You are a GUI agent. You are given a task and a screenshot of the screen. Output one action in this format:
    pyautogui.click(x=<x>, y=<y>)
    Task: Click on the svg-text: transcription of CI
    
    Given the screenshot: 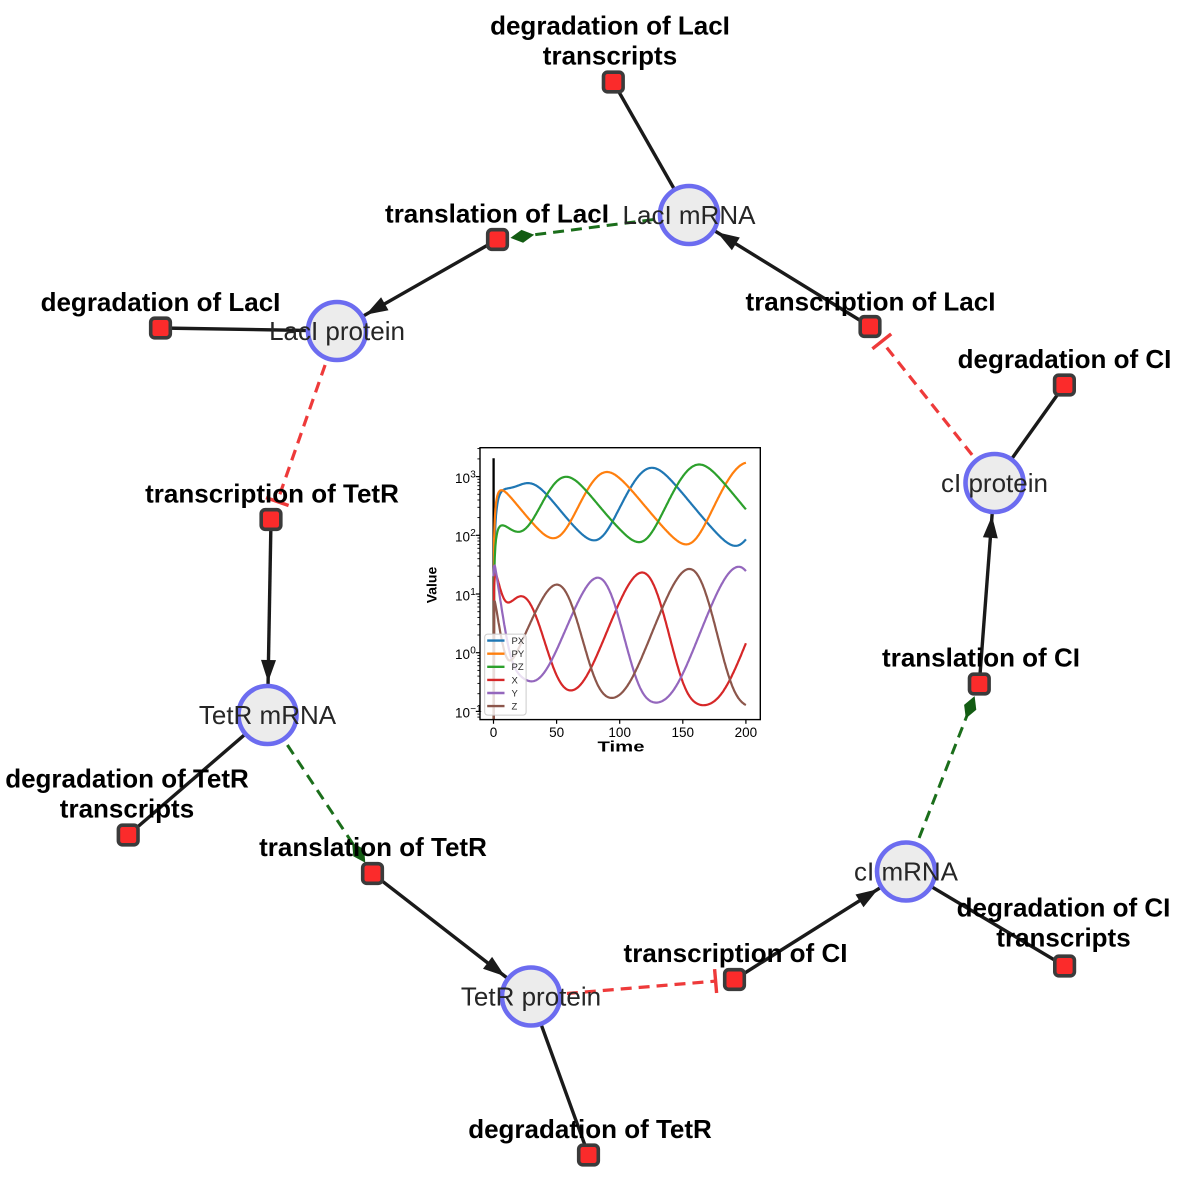 What is the action you would take?
    pyautogui.click(x=736, y=953)
    